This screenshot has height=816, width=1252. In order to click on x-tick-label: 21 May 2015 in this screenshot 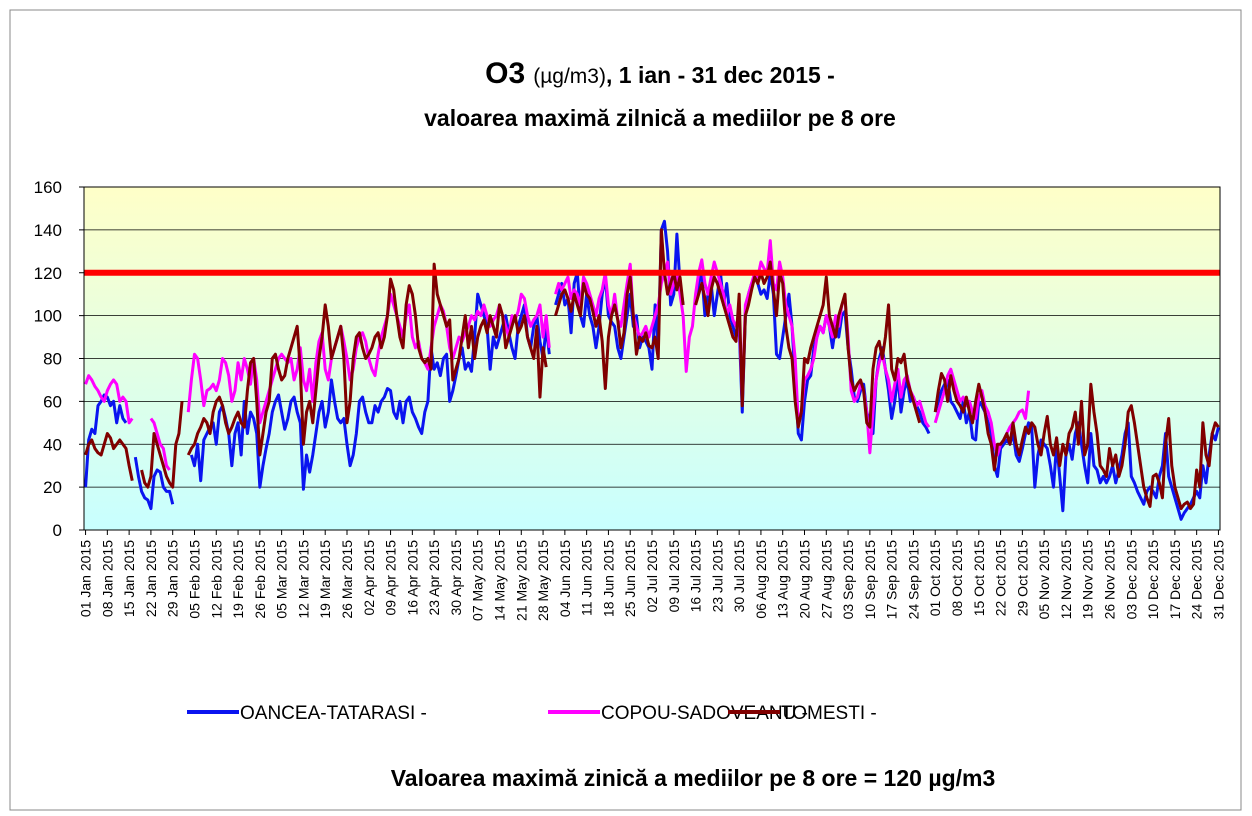, I will do `click(521, 580)`.